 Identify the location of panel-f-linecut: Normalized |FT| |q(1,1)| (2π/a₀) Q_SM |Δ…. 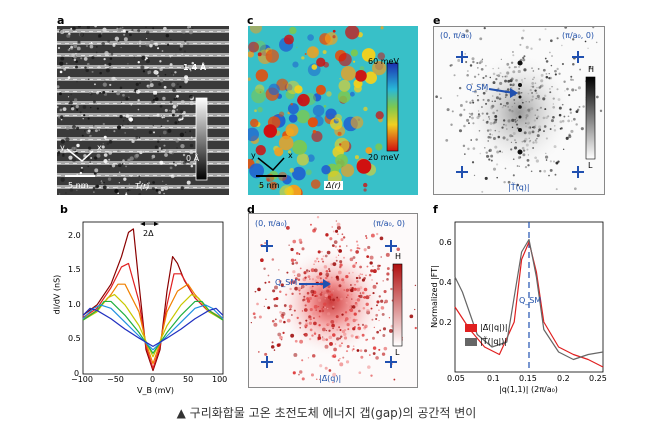
(518, 303).